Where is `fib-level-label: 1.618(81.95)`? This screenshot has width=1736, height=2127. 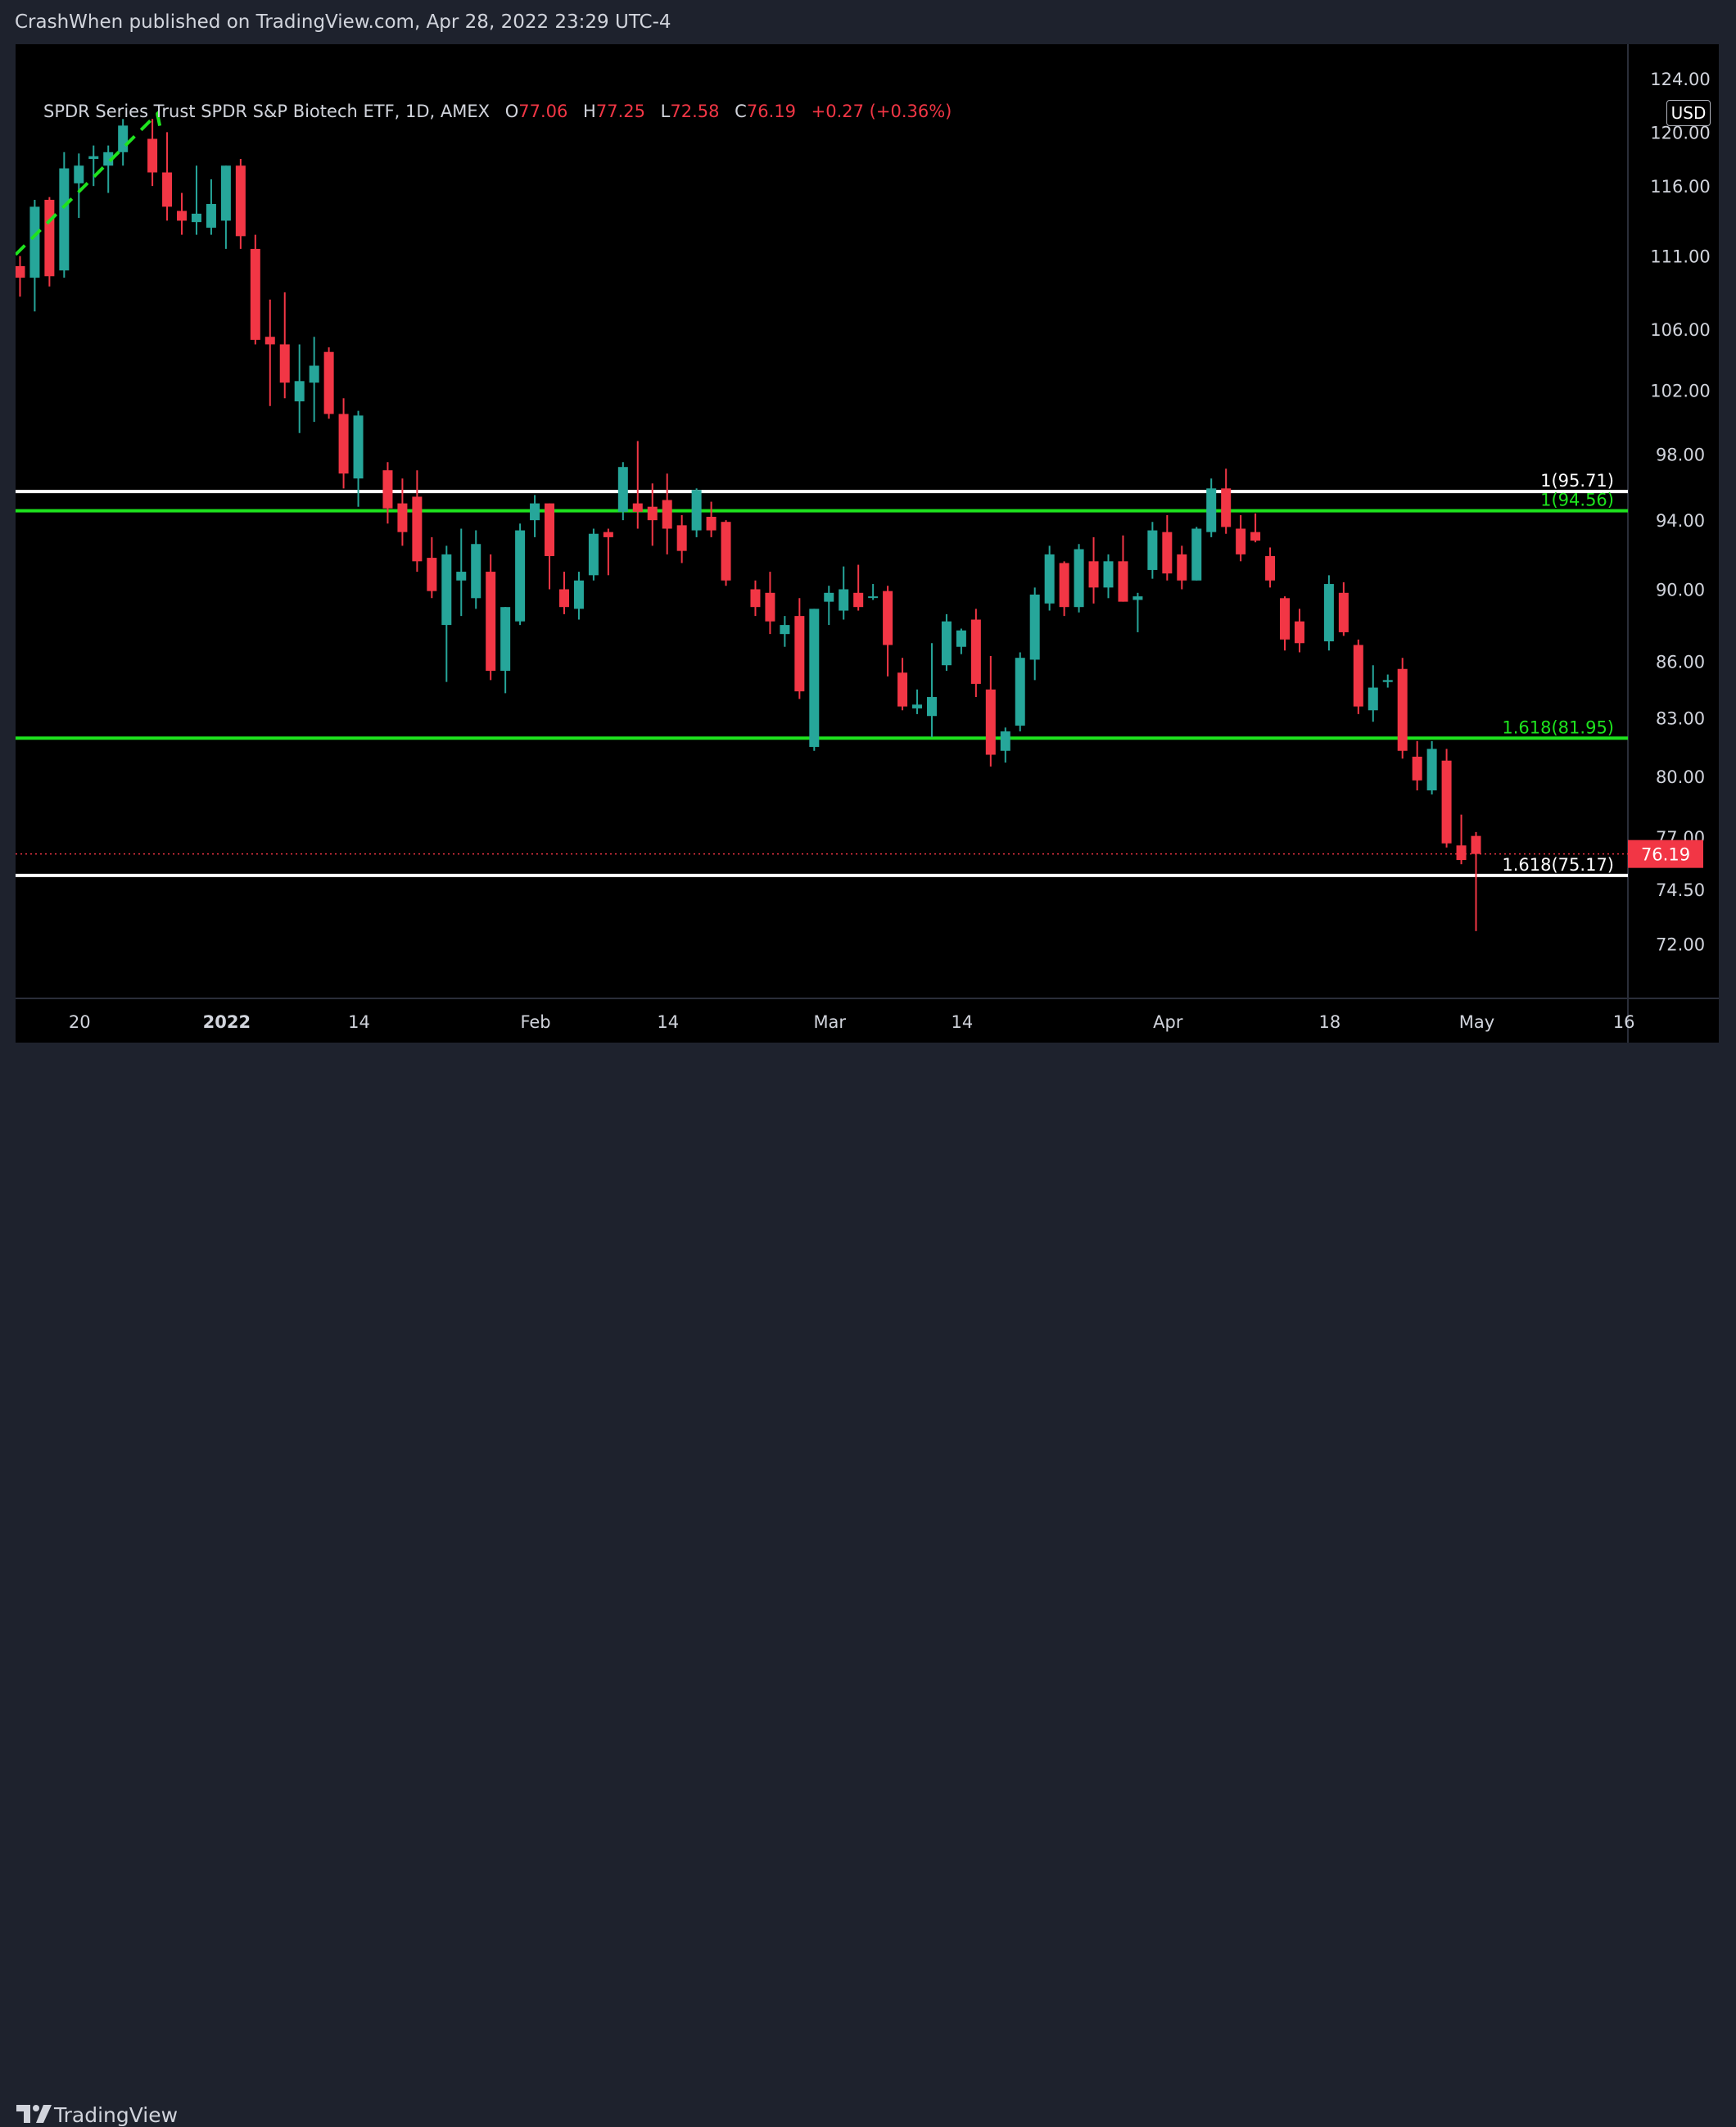 fib-level-label: 1.618(81.95) is located at coordinates (1558, 727).